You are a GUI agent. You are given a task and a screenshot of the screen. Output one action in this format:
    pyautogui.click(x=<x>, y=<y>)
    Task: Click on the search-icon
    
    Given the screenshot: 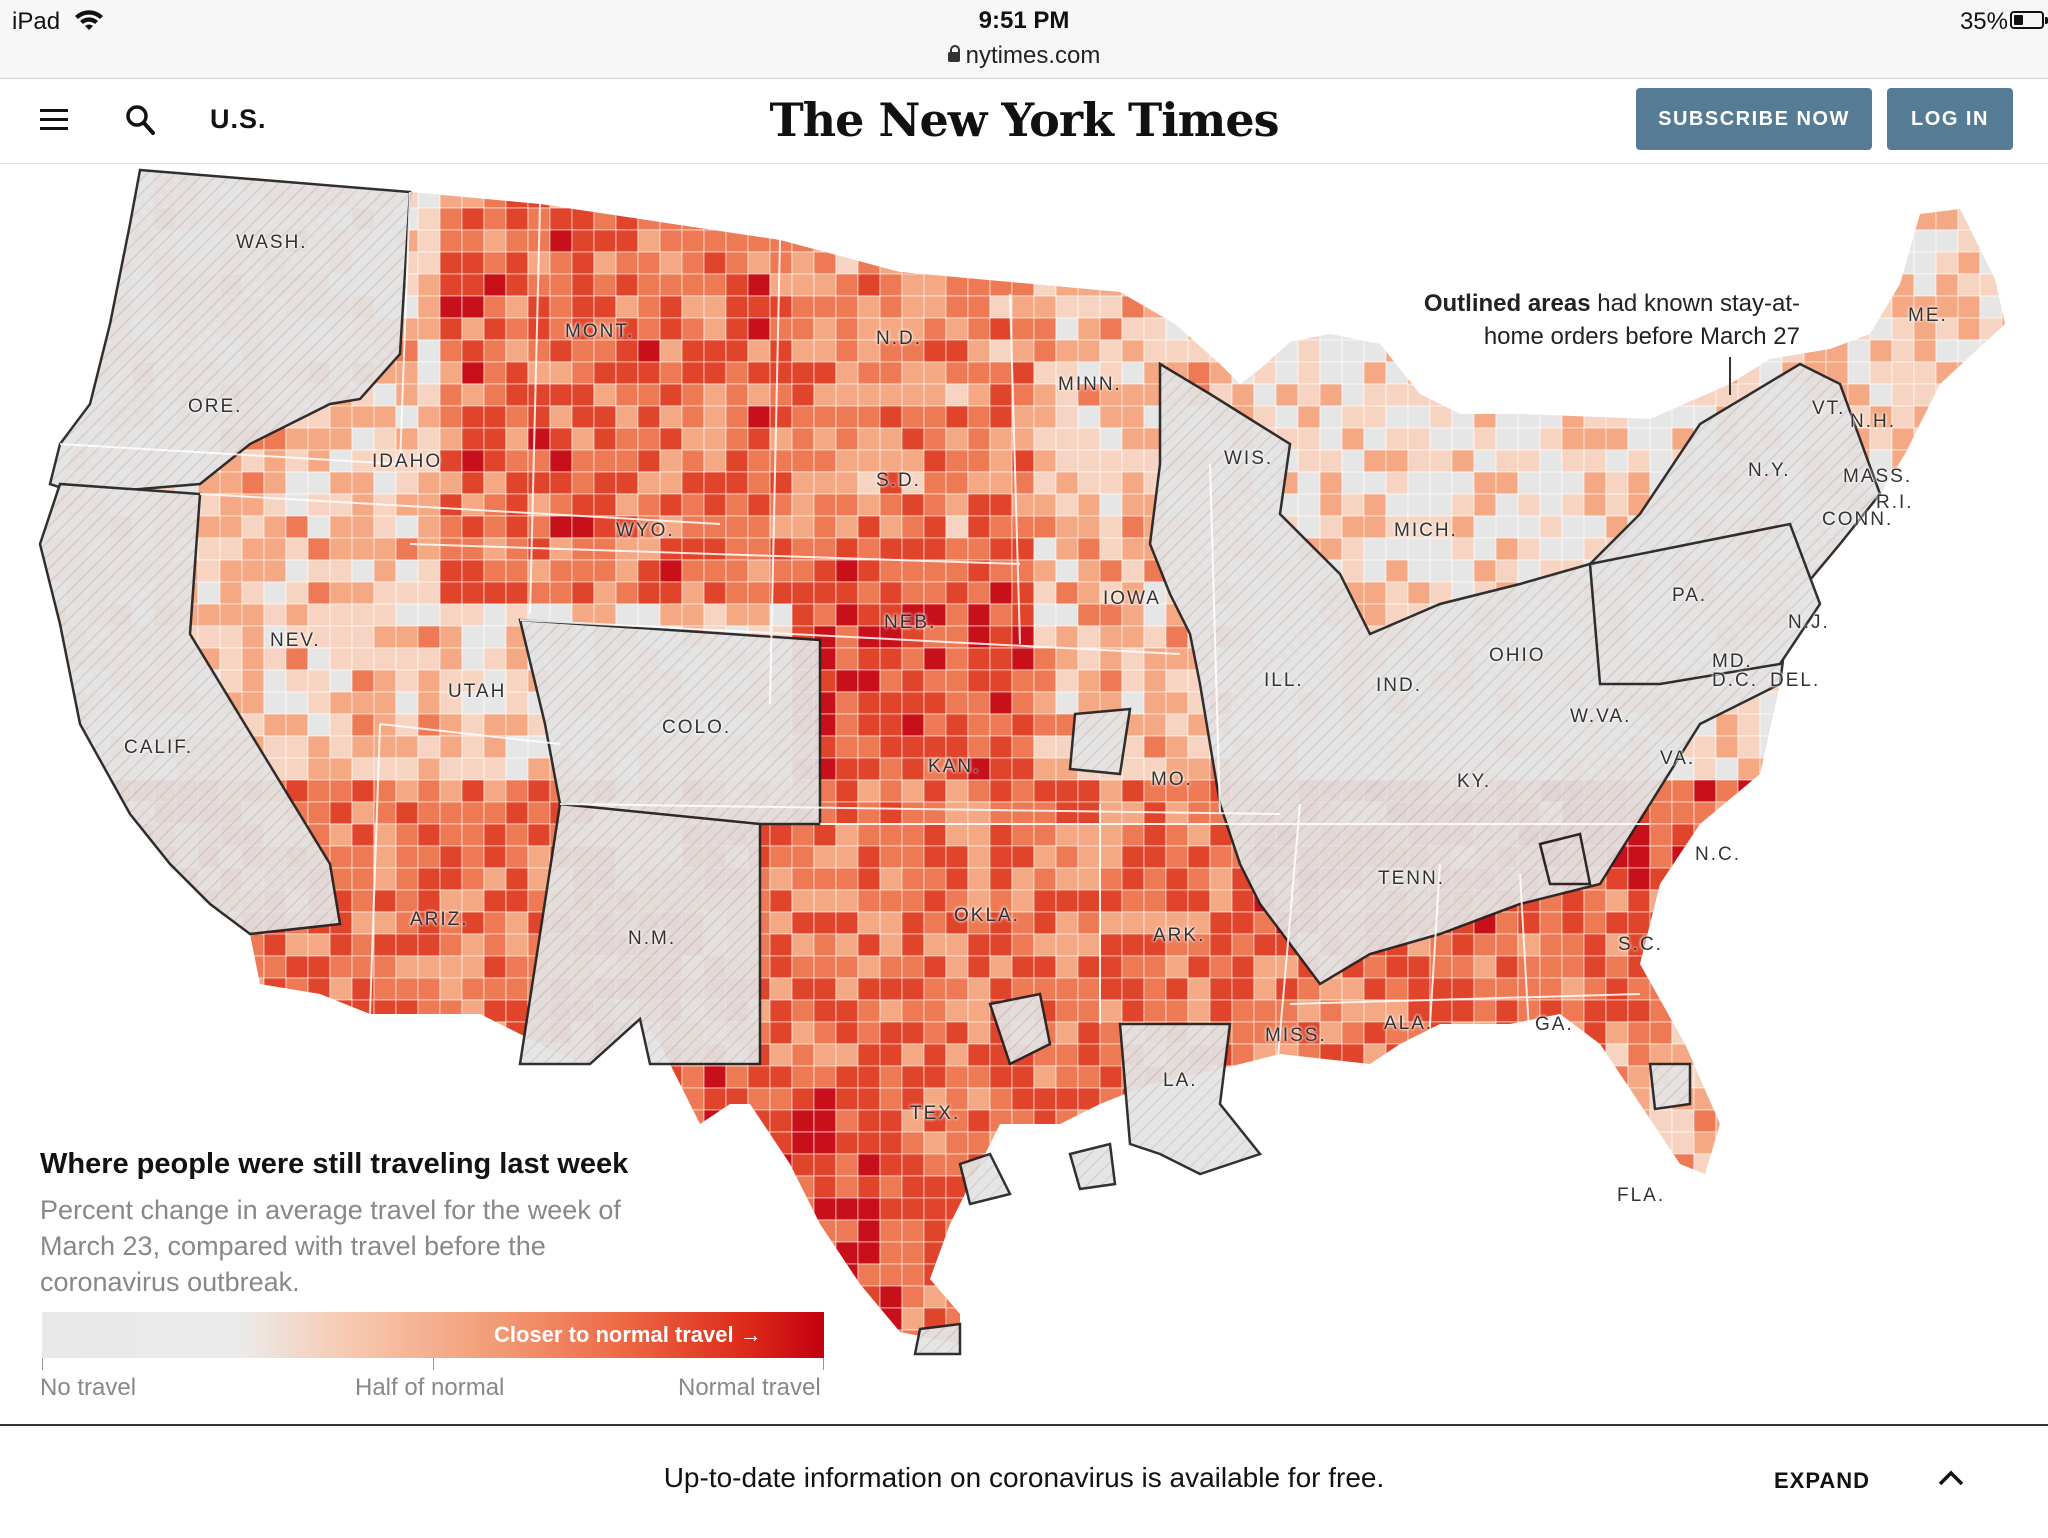 What is the action you would take?
    pyautogui.click(x=140, y=120)
    